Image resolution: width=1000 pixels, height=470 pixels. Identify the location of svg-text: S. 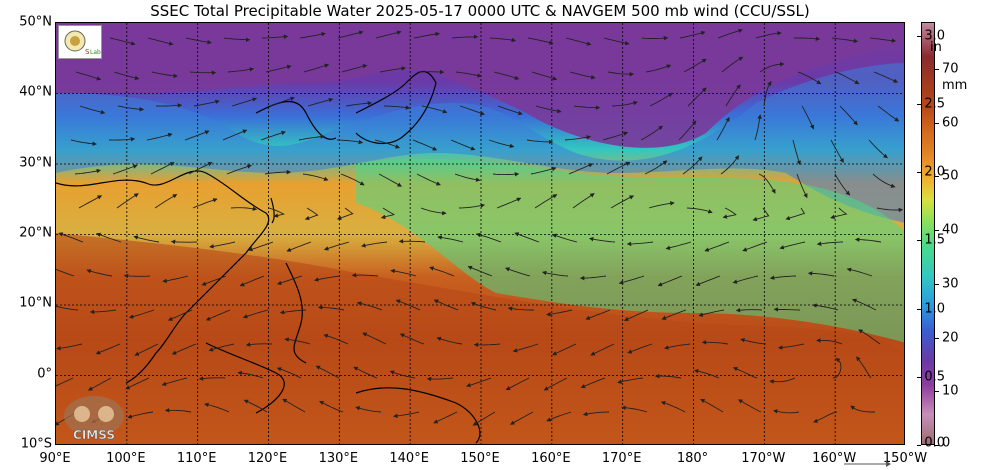
(87, 52).